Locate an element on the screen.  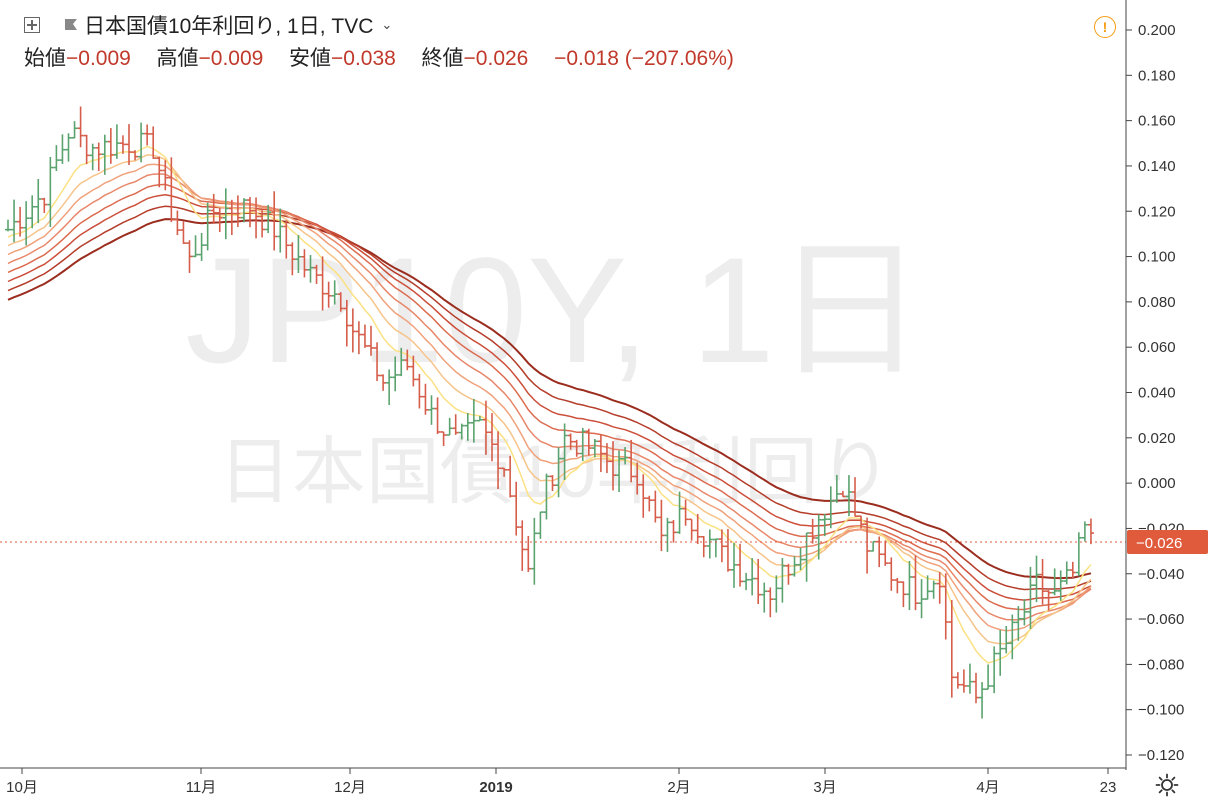
price-badge is located at coordinates (1167, 542).